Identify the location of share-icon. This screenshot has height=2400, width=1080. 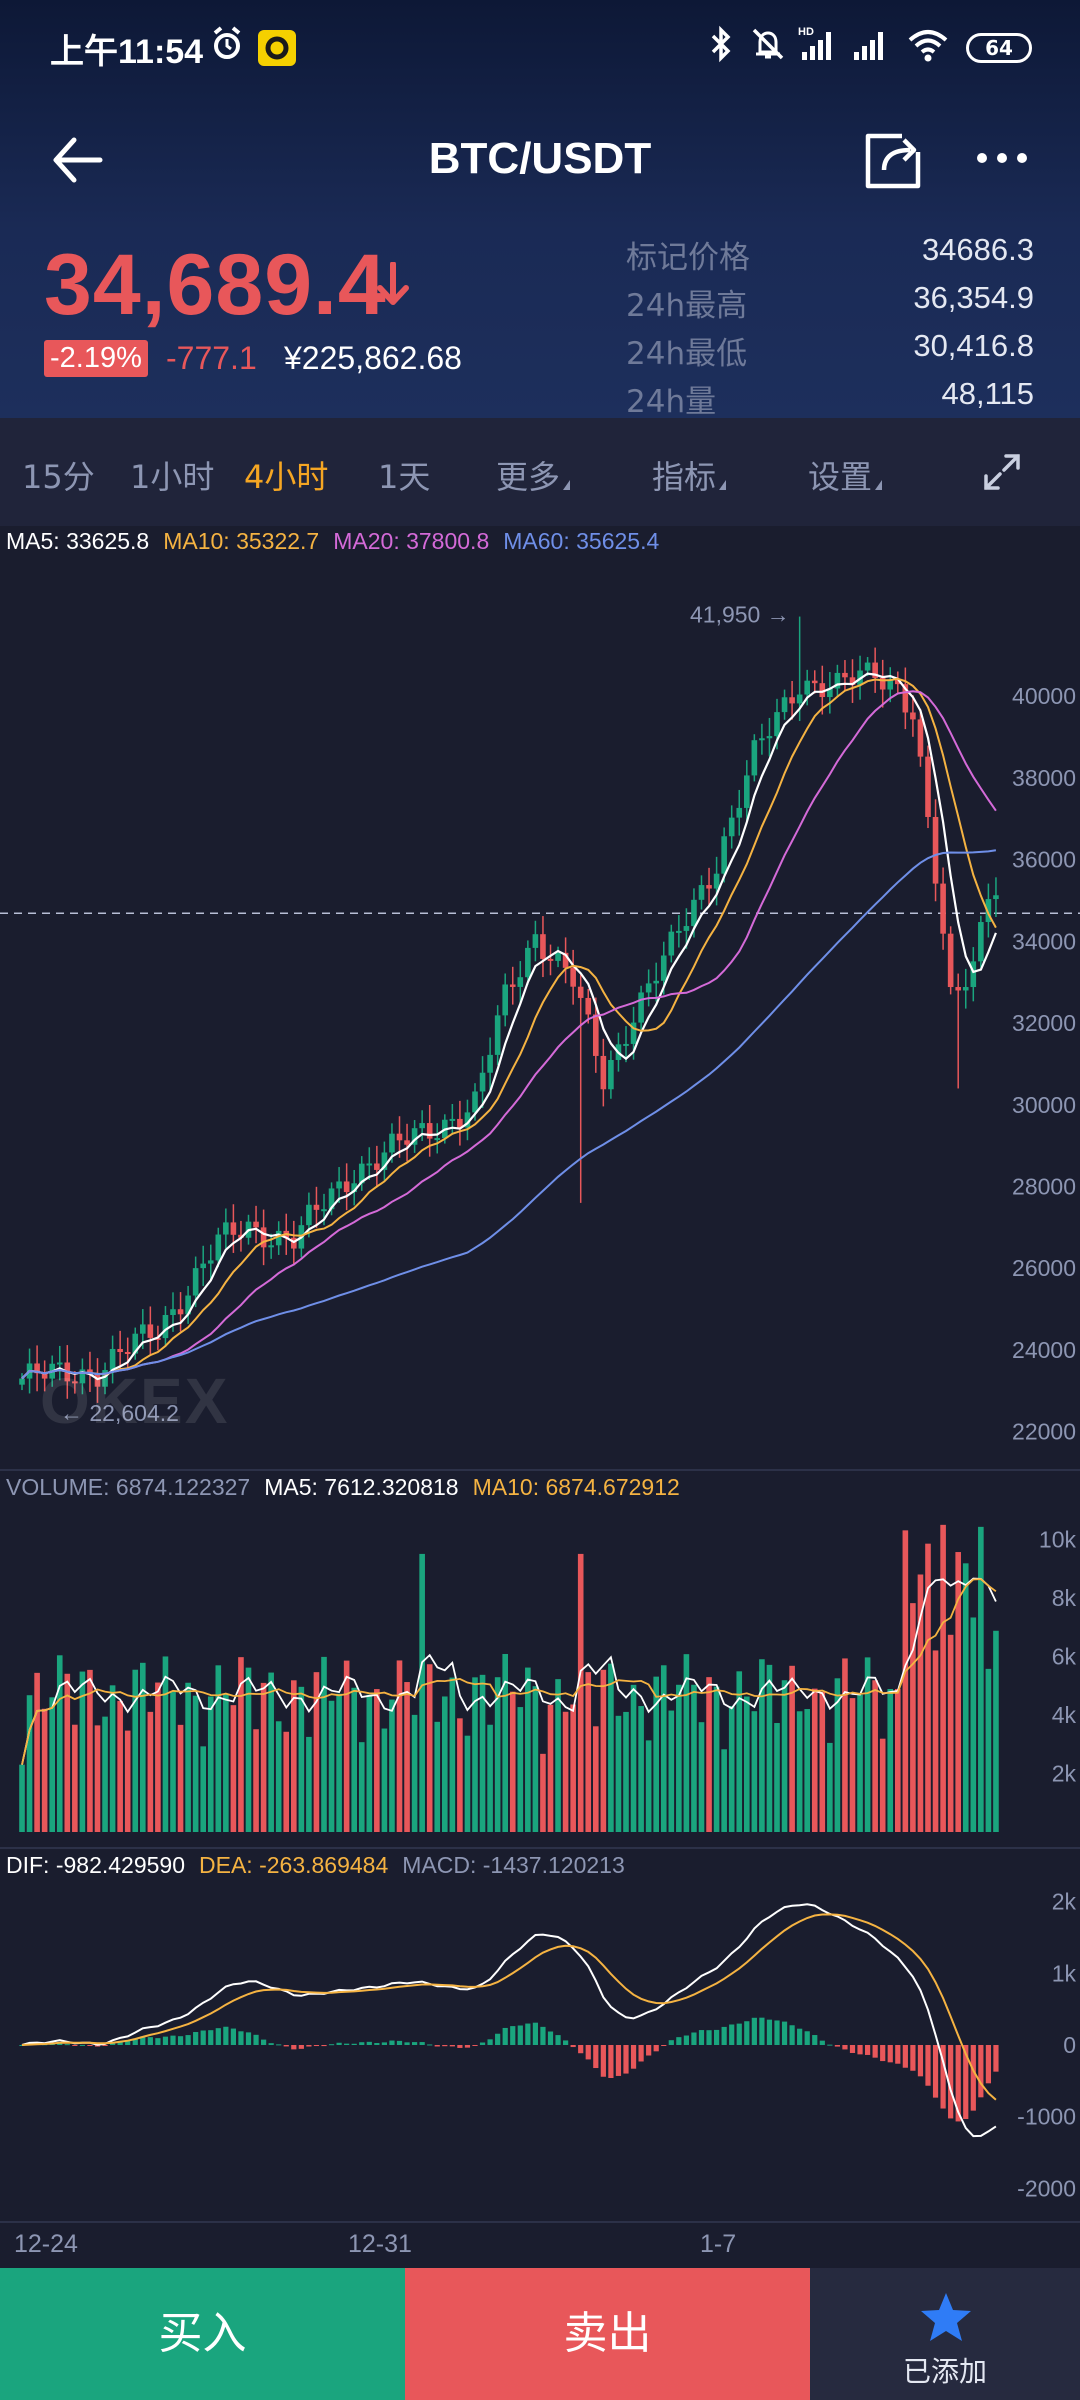
(894, 160).